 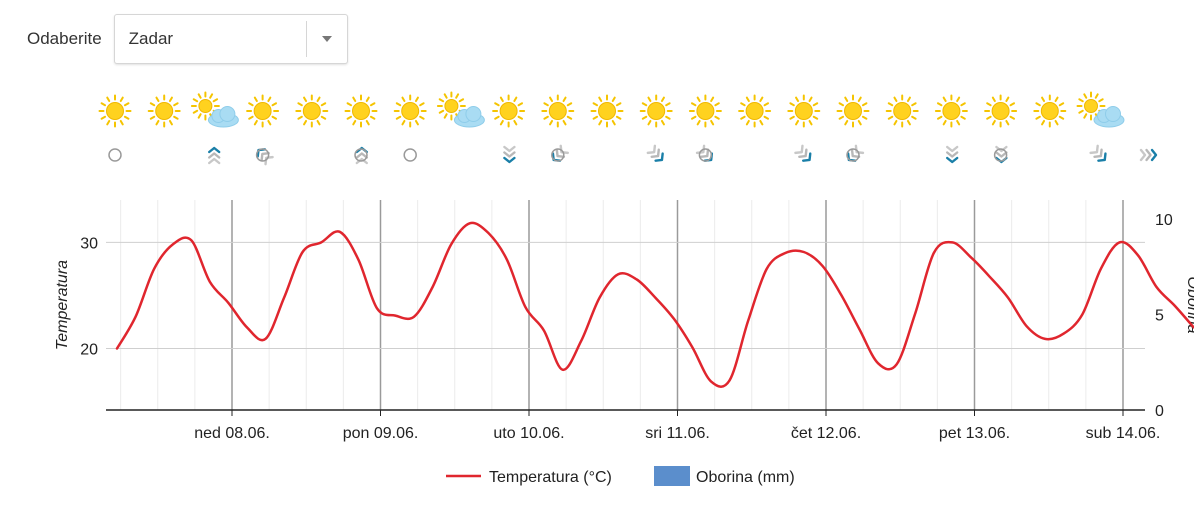 I want to click on location-select-label: Odaberite, so click(x=64, y=38).